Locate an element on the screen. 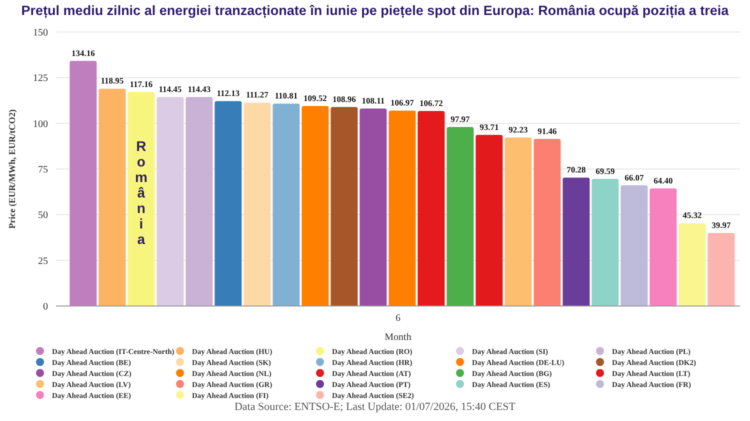  data-label: 91.46 is located at coordinates (547, 131).